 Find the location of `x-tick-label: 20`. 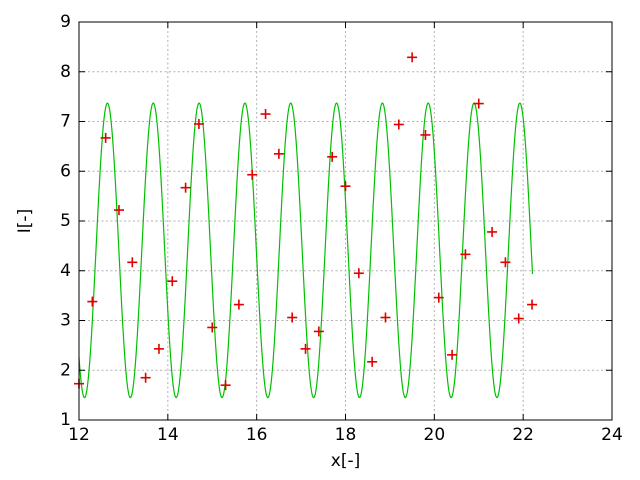

x-tick-label: 20 is located at coordinates (435, 435).